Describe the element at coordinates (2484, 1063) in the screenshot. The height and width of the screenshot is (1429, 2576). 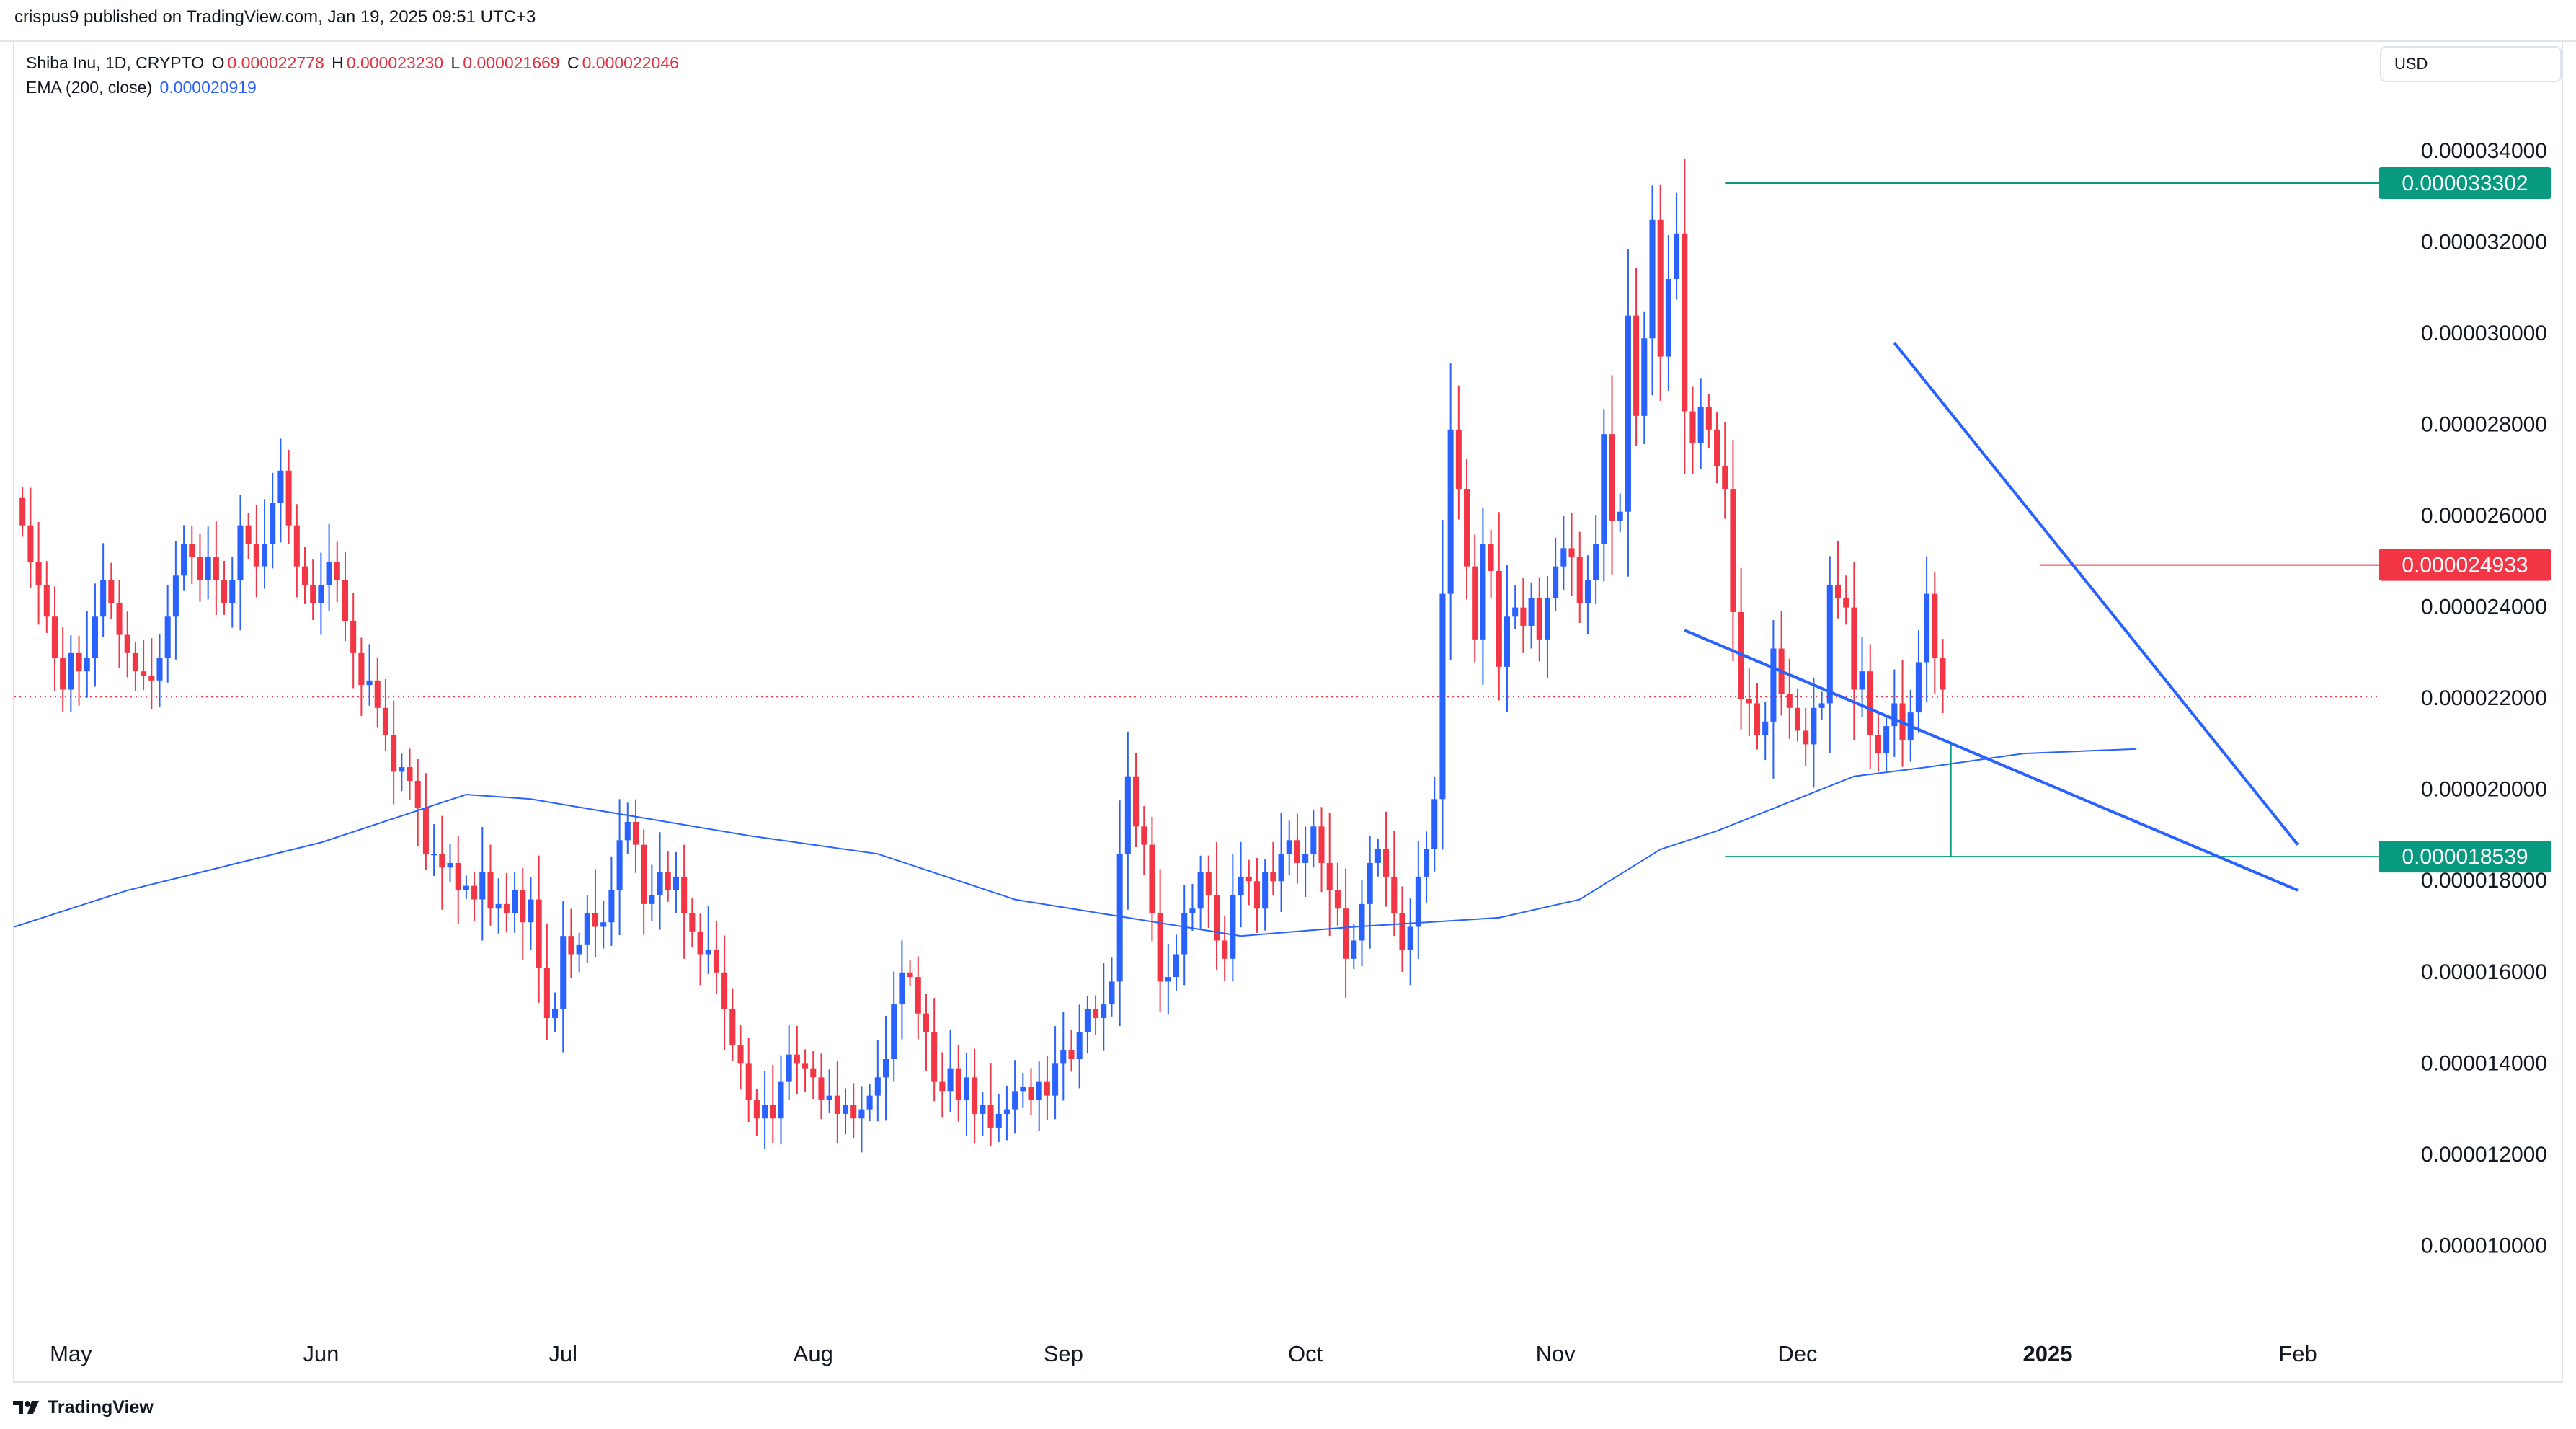
I see `y-tick-label: 0.000014000` at that location.